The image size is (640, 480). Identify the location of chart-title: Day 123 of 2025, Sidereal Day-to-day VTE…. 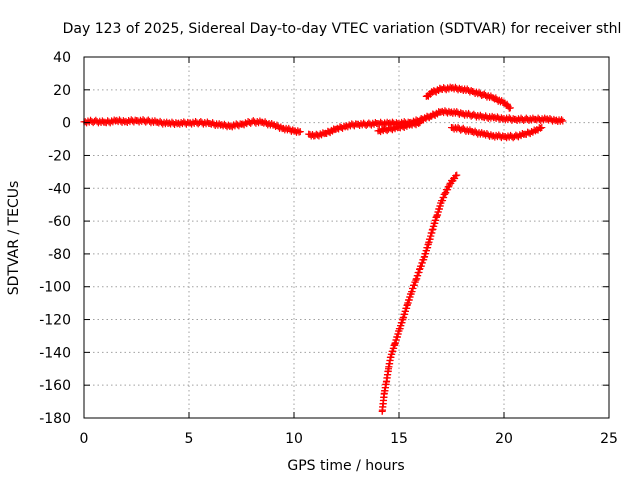
(342, 29).